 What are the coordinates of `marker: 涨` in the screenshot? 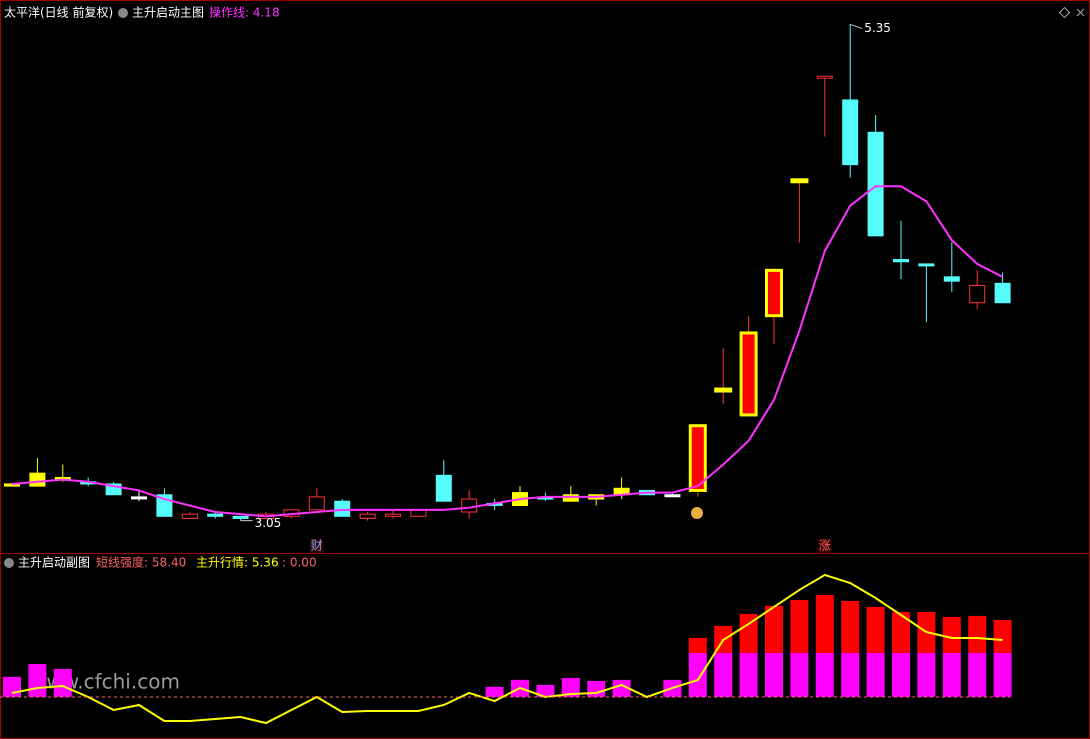 It's located at (825, 545).